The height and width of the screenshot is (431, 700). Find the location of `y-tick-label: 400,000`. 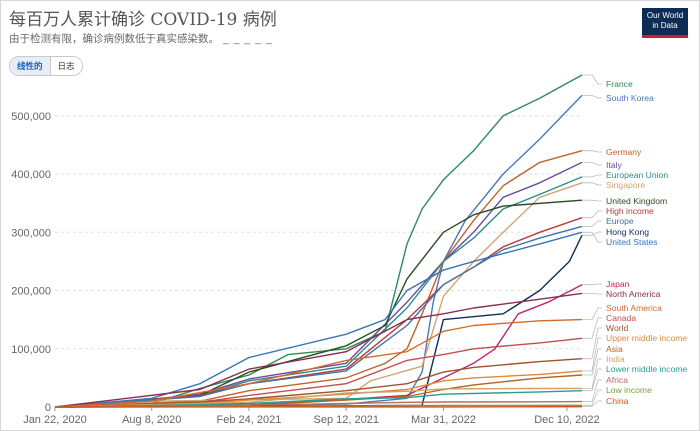

y-tick-label: 400,000 is located at coordinates (31, 175).